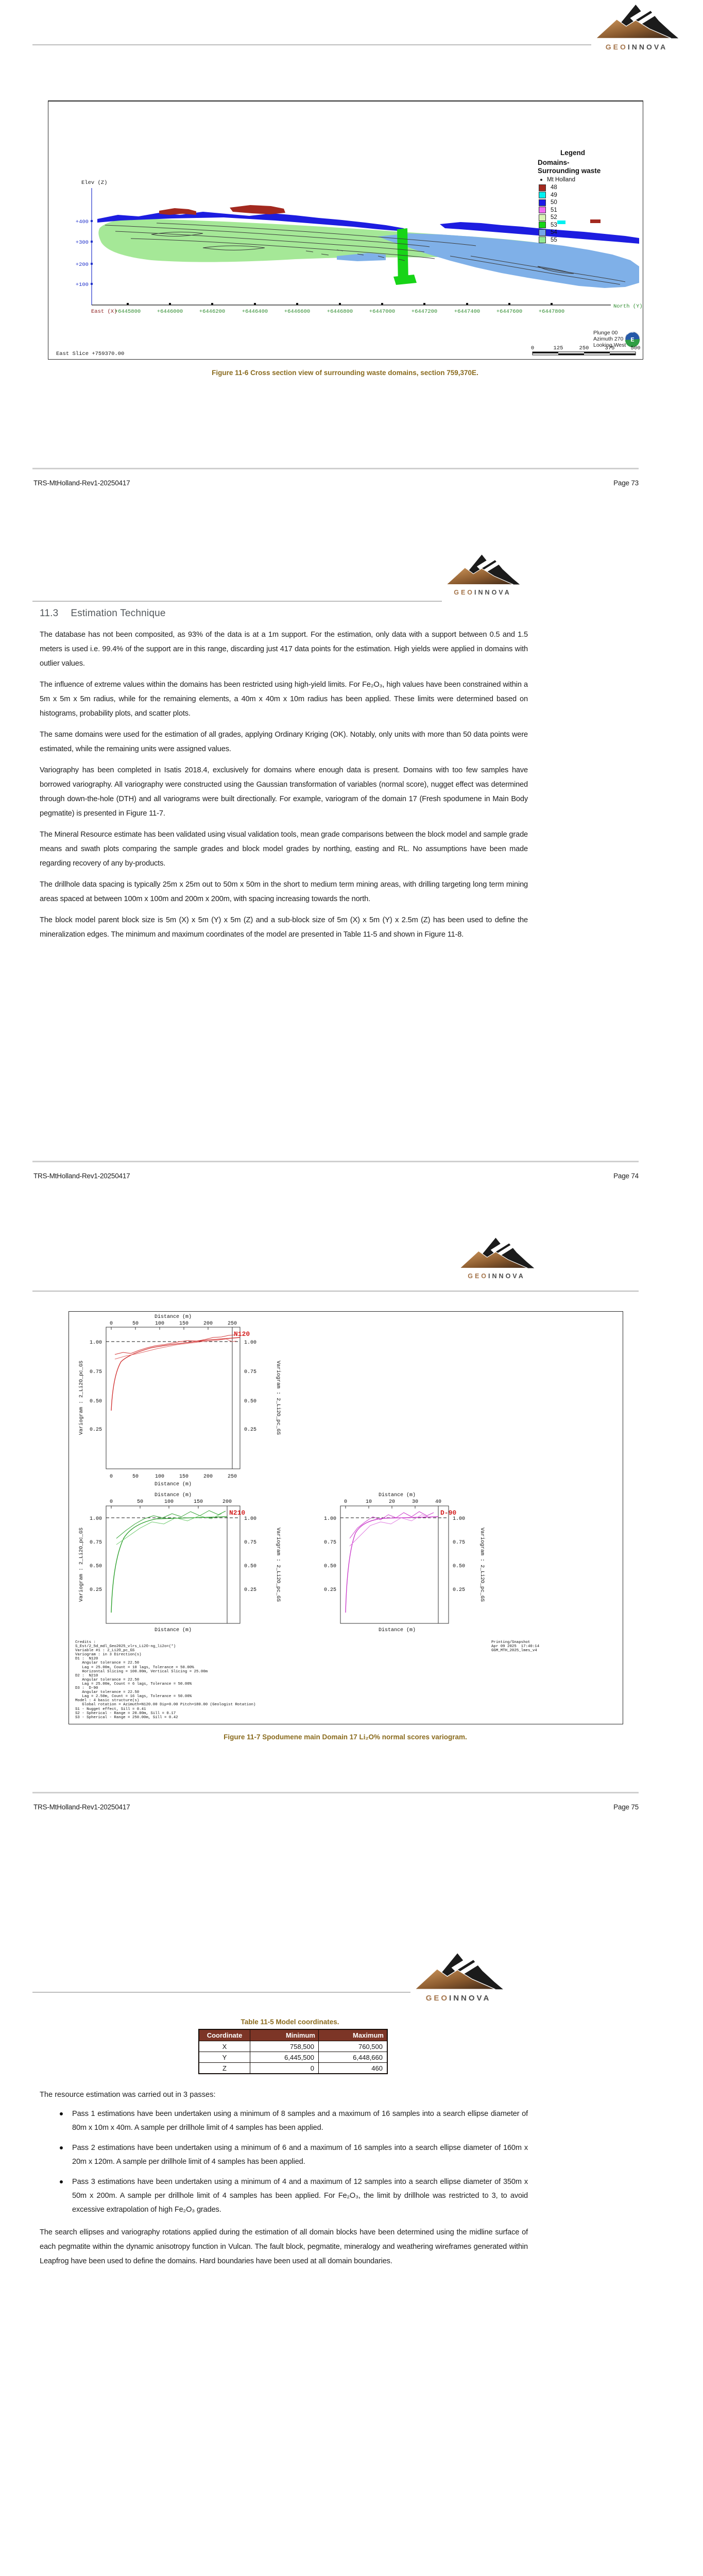 The width and height of the screenshot is (703, 2576). I want to click on direction-label-d90: D-90, so click(448, 1513).